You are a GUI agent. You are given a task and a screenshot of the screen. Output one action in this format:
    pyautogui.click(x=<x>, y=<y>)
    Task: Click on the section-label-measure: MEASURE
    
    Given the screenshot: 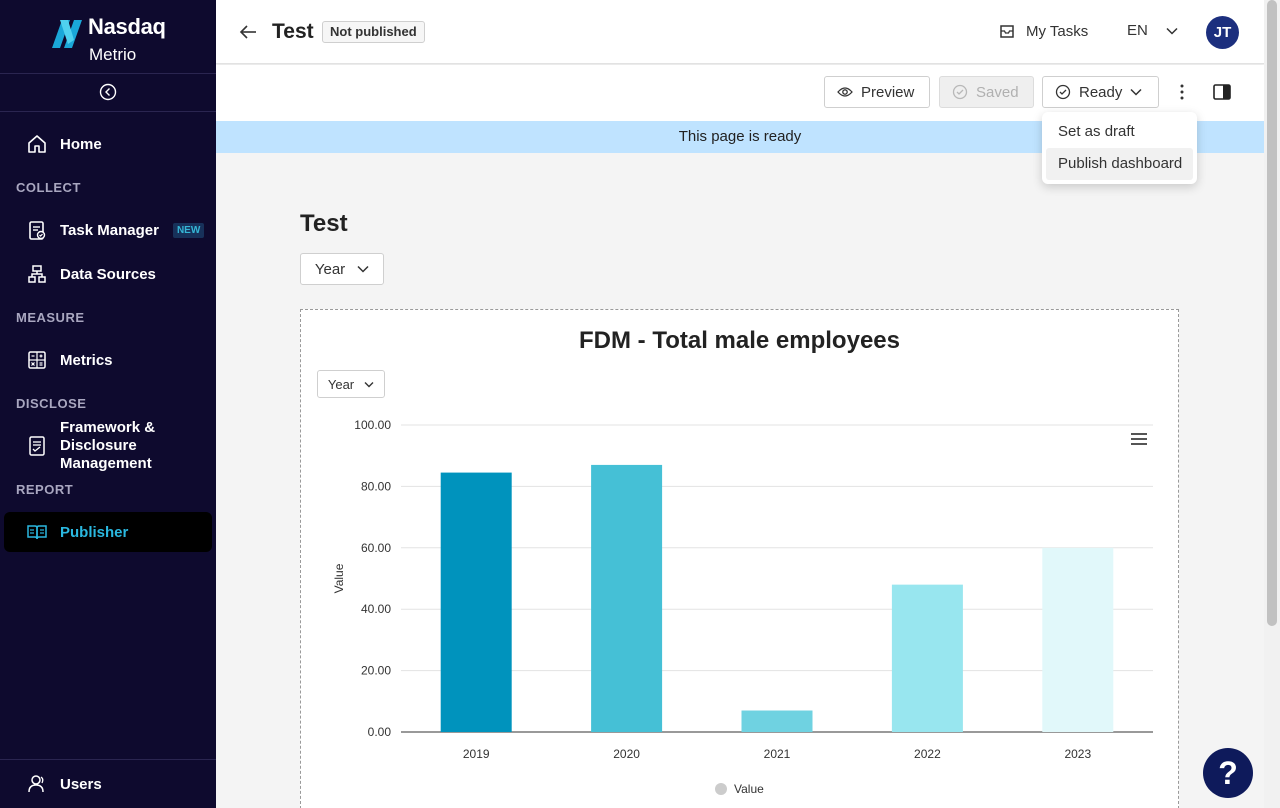 What is the action you would take?
    pyautogui.click(x=50, y=317)
    